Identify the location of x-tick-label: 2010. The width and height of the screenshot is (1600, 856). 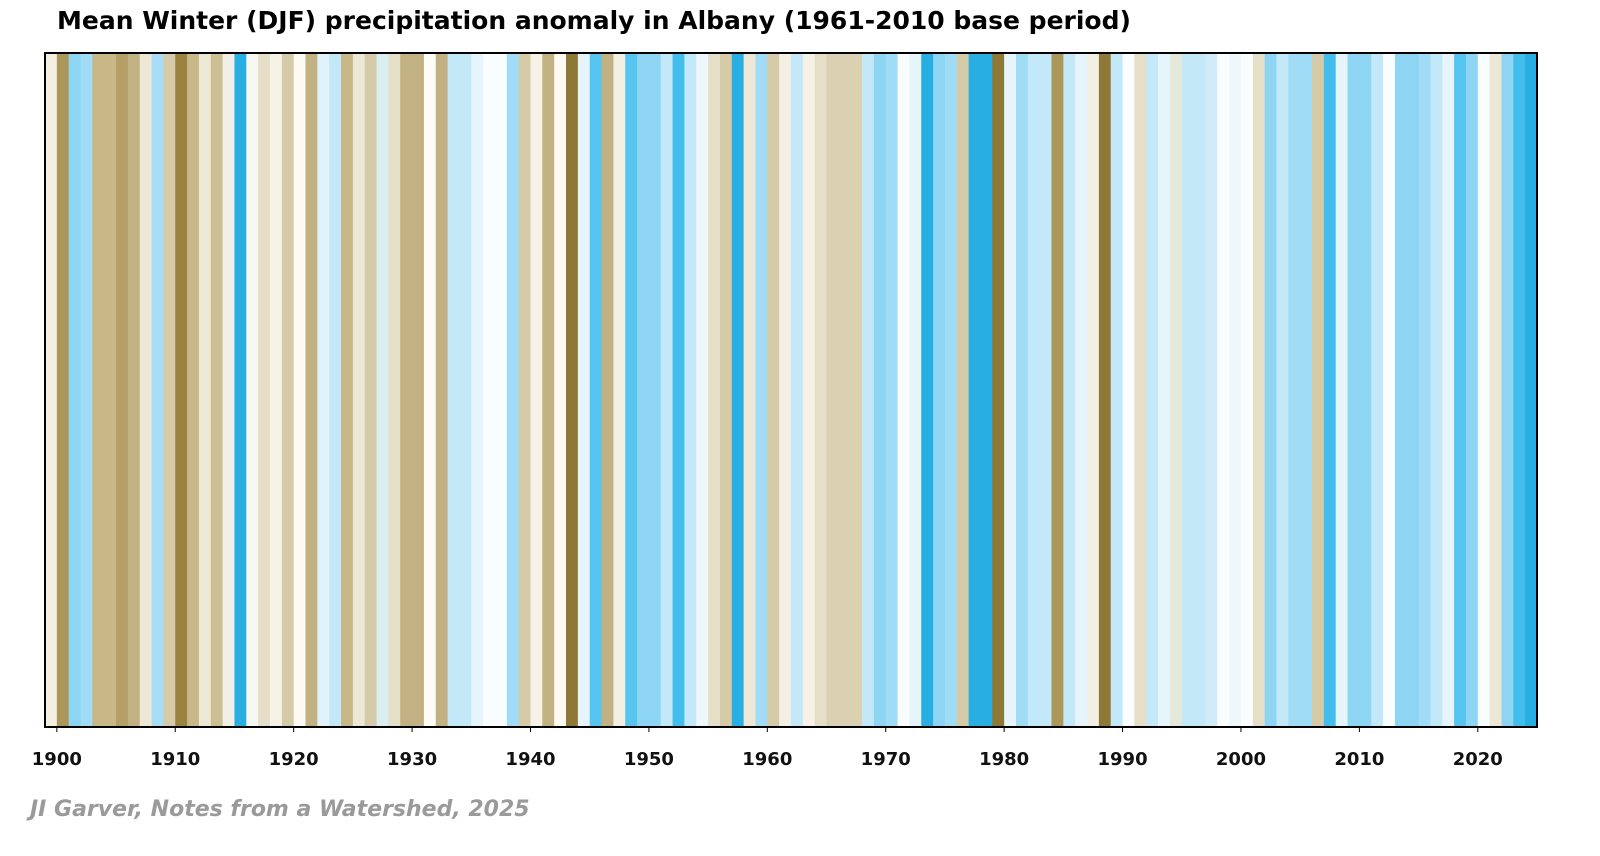
(1359, 759).